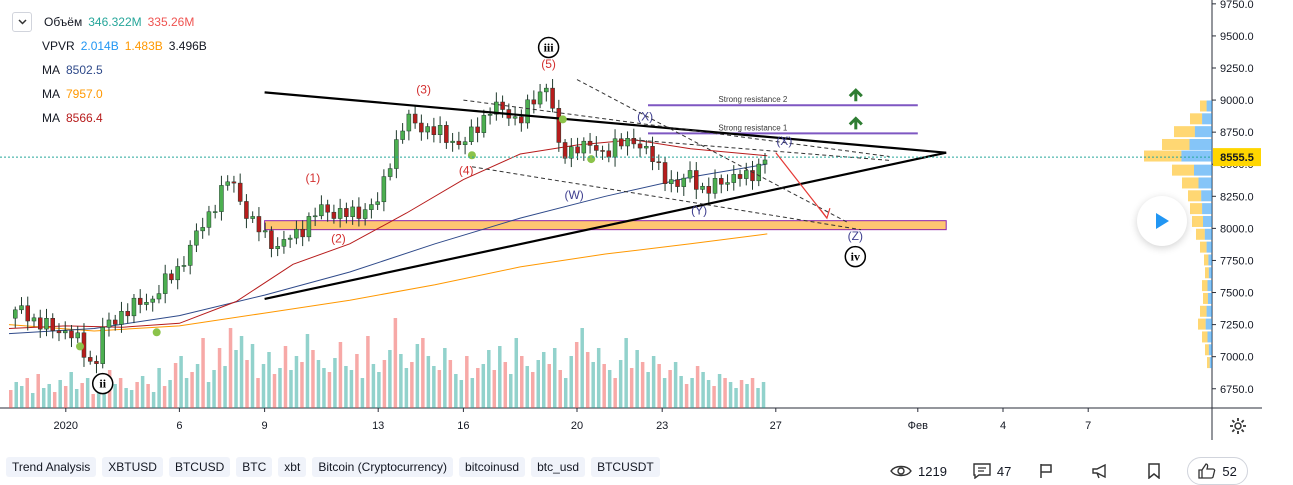  Describe the element at coordinates (1237, 294) in the screenshot. I see `y-tick-label: 7500.0` at that location.